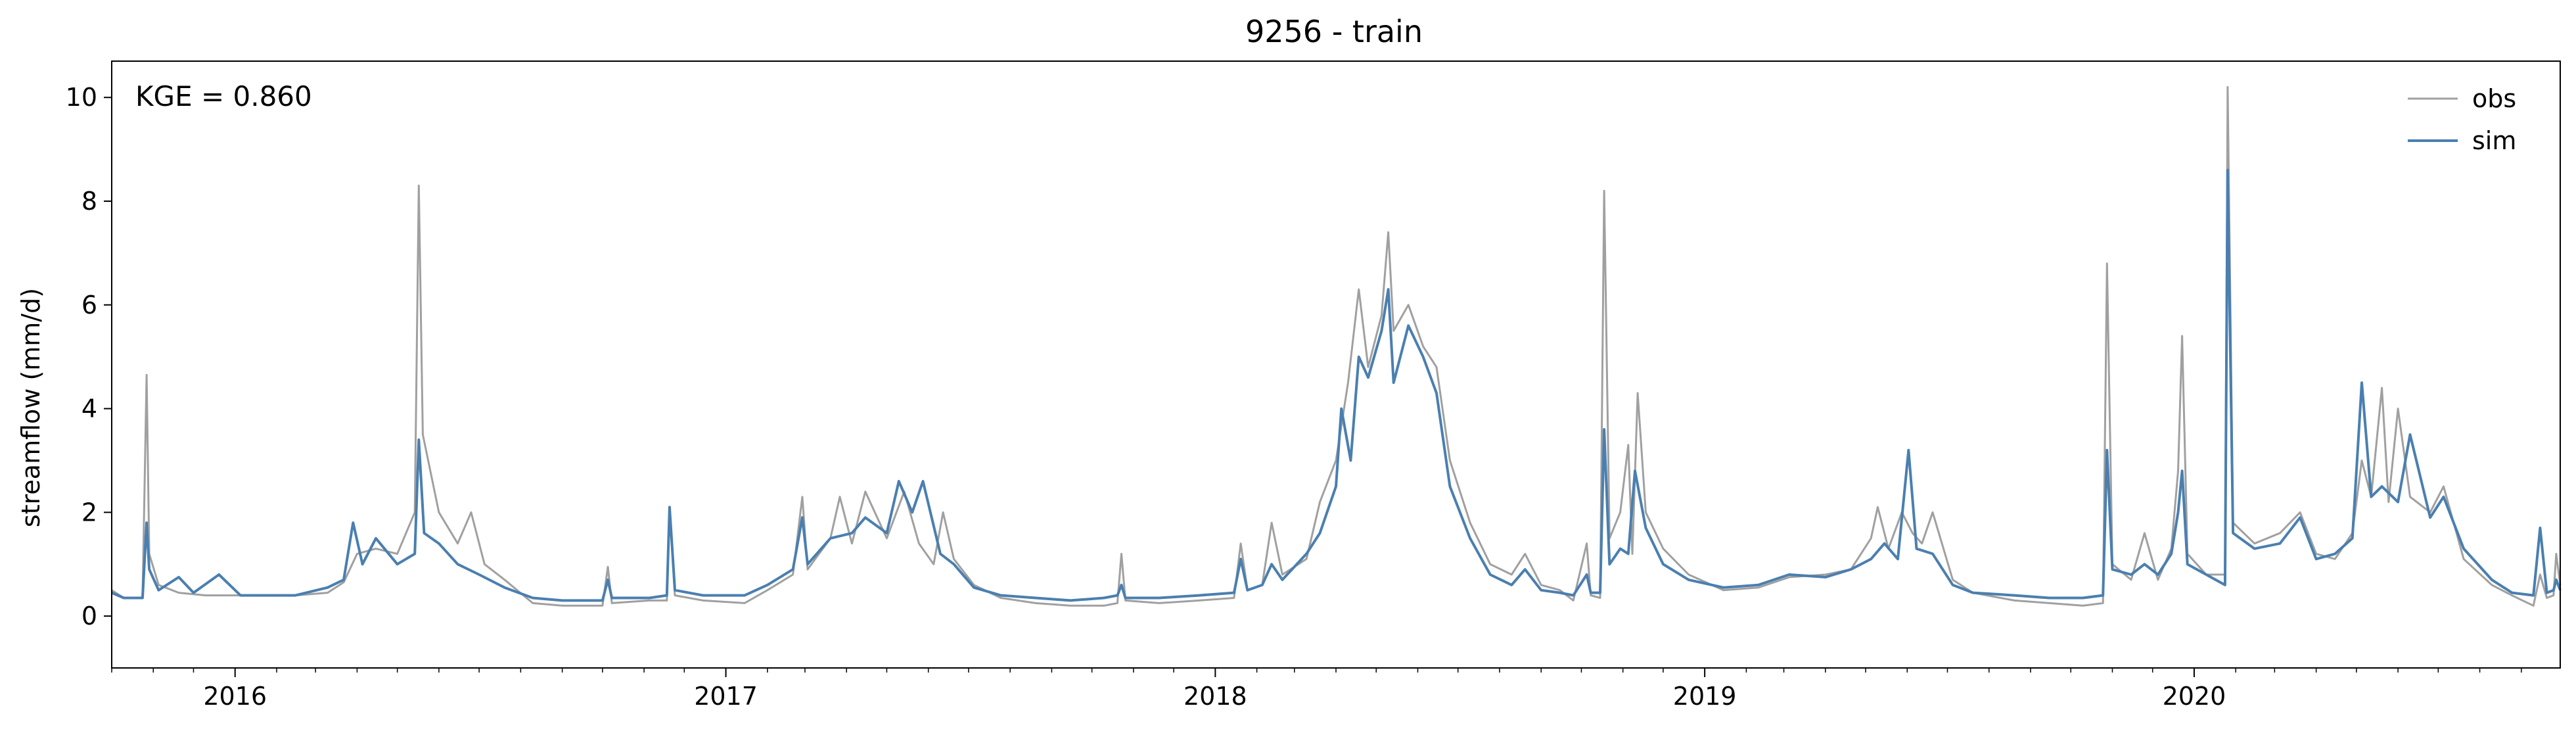 This screenshot has height=735, width=2576. What do you see at coordinates (89, 512) in the screenshot?
I see `y-tick-label-2: 2` at bounding box center [89, 512].